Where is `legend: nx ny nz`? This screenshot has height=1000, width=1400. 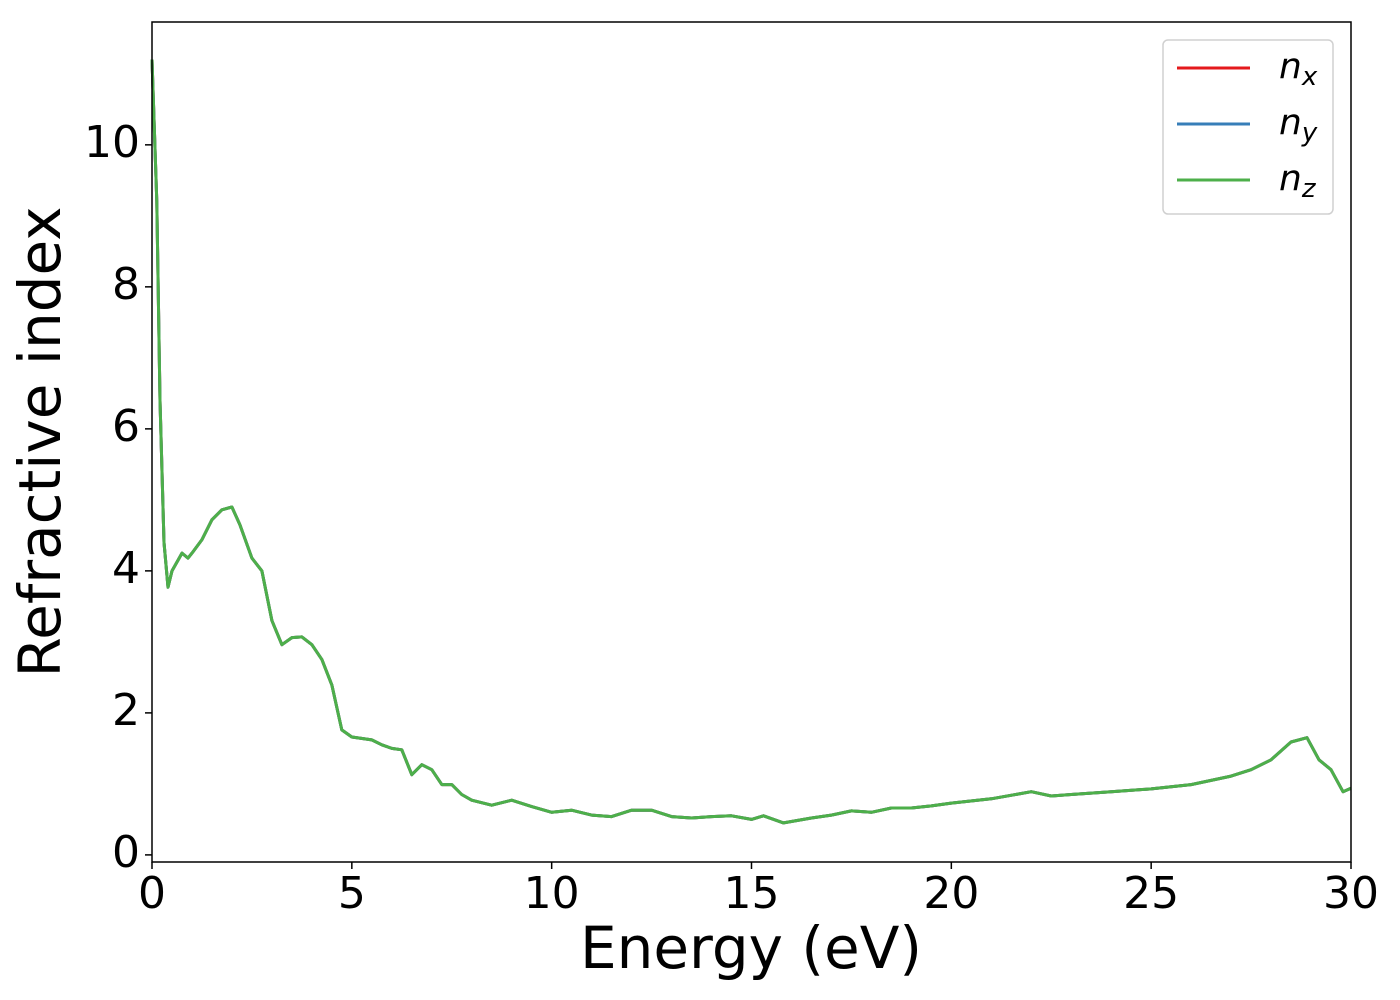 legend: nx ny nz is located at coordinates (1248, 127).